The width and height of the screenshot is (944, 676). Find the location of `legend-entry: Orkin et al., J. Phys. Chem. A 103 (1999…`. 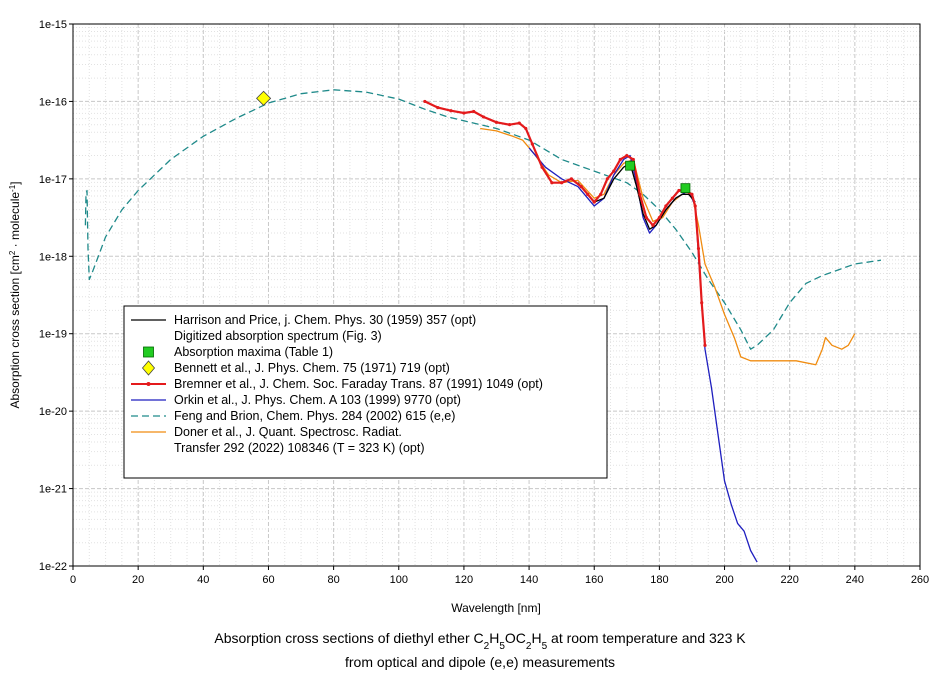

legend-entry: Orkin et al., J. Phys. Chem. A 103 (1999… is located at coordinates (296, 400).